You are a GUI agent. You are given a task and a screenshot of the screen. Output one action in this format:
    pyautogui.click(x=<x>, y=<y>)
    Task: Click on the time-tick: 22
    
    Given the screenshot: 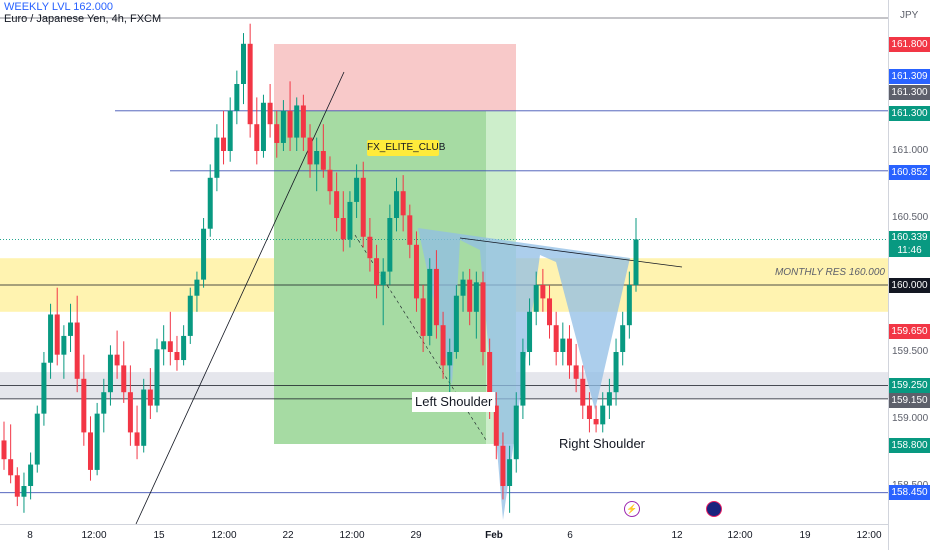 What is the action you would take?
    pyautogui.click(x=288, y=535)
    